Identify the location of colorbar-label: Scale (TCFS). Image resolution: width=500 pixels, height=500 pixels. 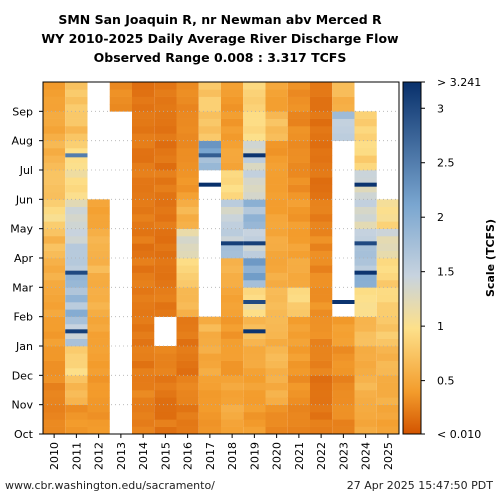
(490, 258).